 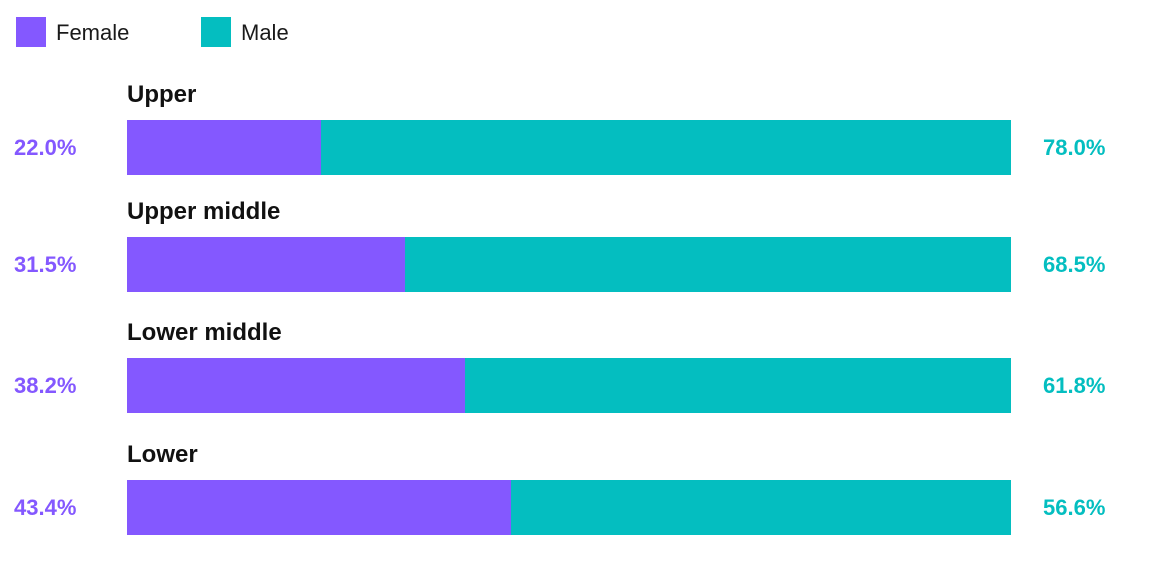 What do you see at coordinates (204, 211) in the screenshot?
I see `category-label: Upper middle` at bounding box center [204, 211].